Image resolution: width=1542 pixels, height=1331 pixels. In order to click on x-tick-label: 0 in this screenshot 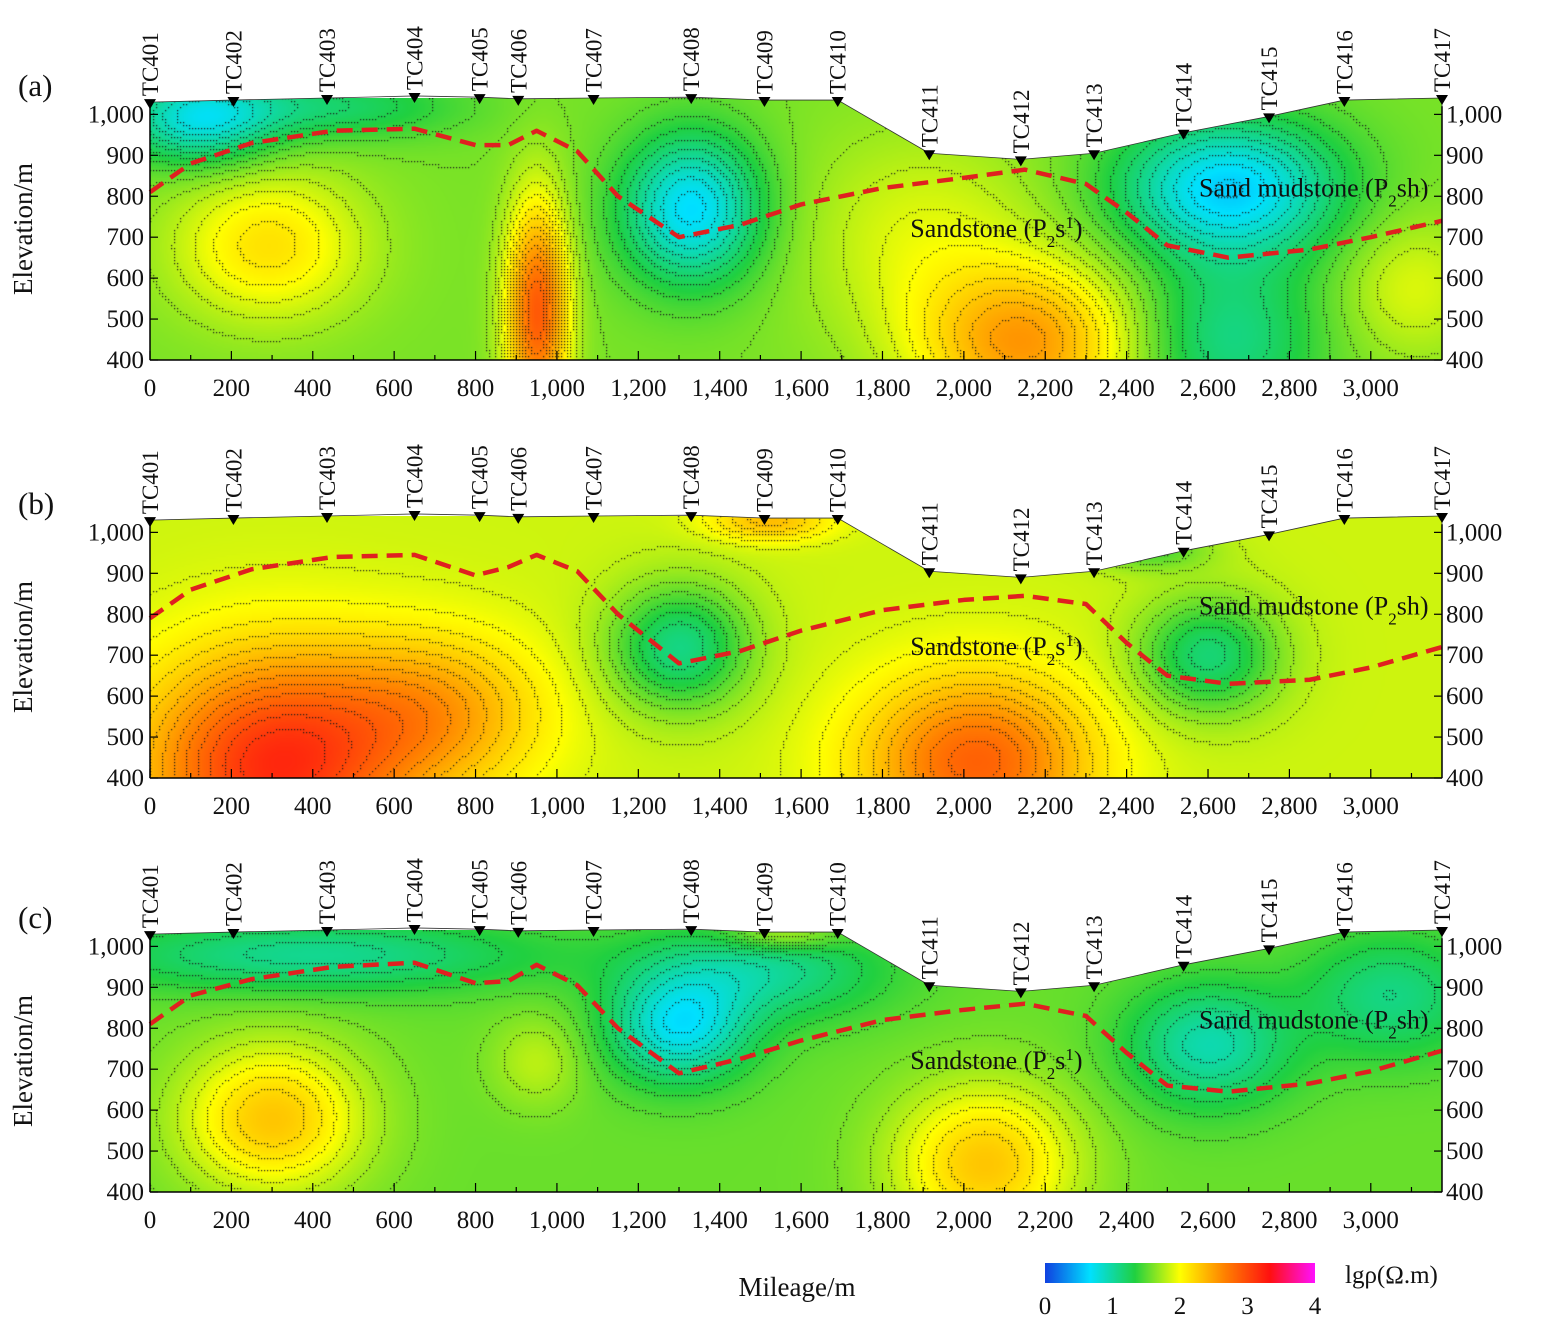, I will do `click(150, 388)`.